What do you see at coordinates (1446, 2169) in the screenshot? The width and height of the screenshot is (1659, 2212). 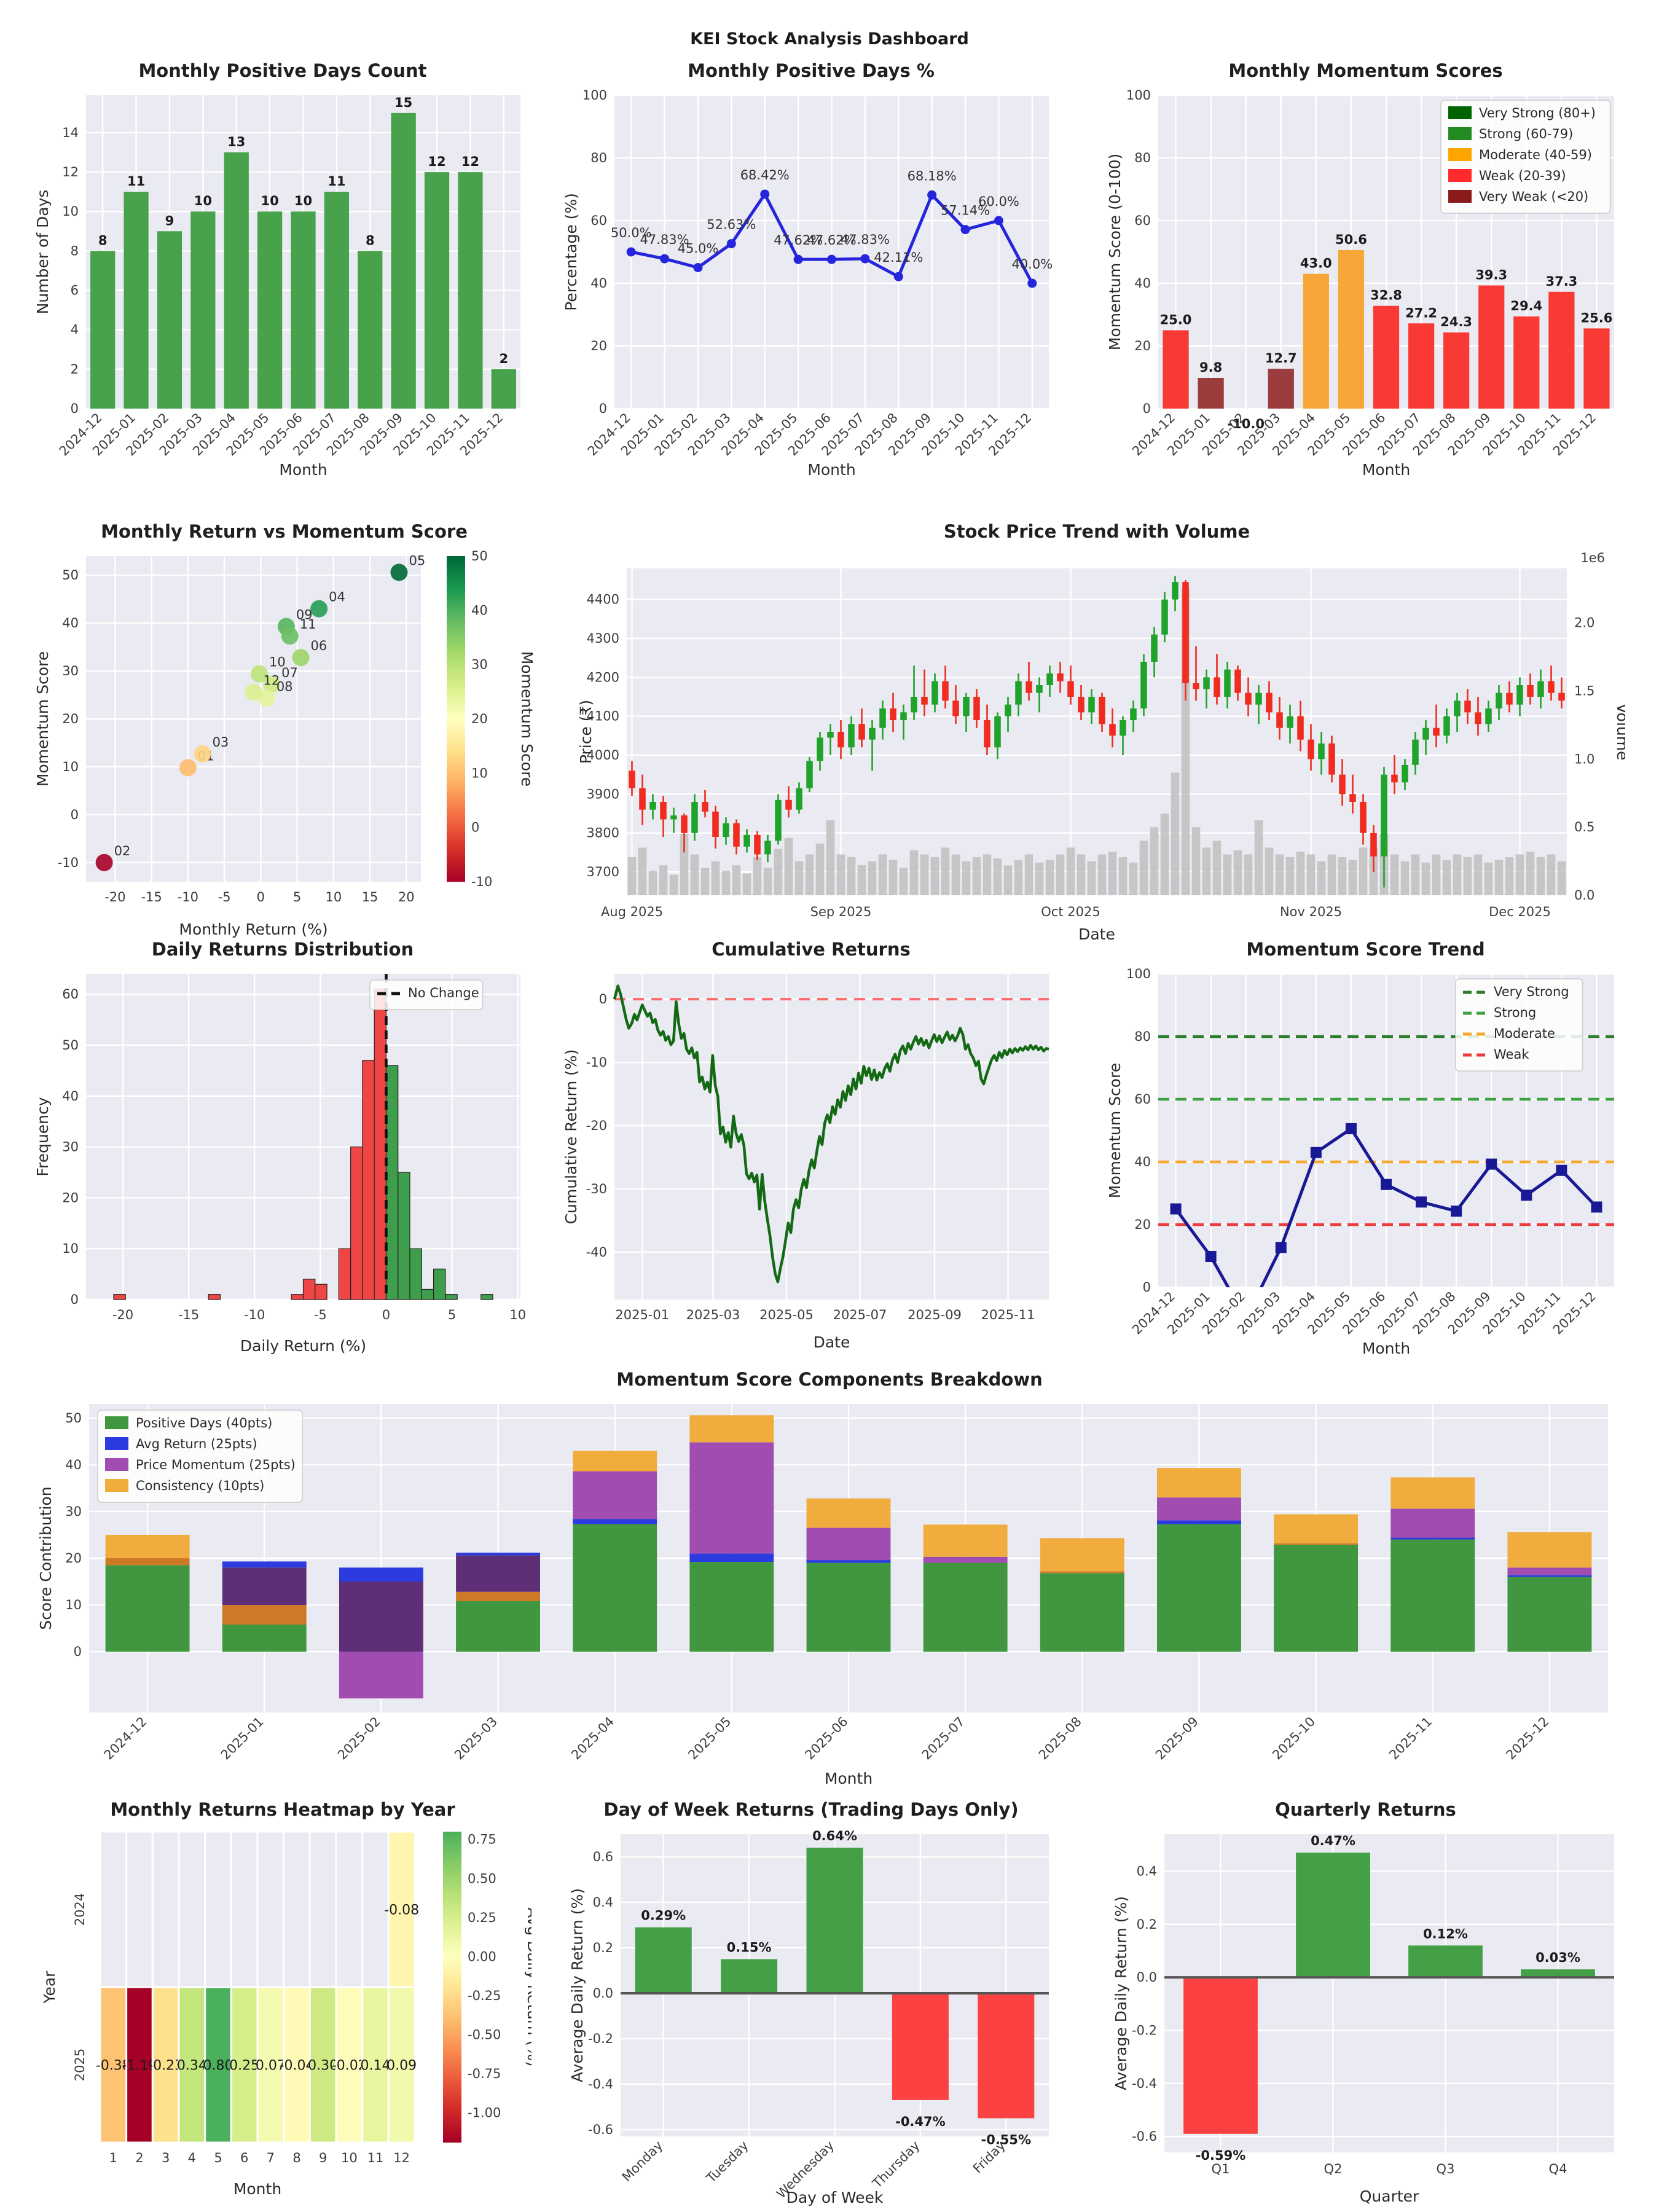 I see `svg-text: Q3` at bounding box center [1446, 2169].